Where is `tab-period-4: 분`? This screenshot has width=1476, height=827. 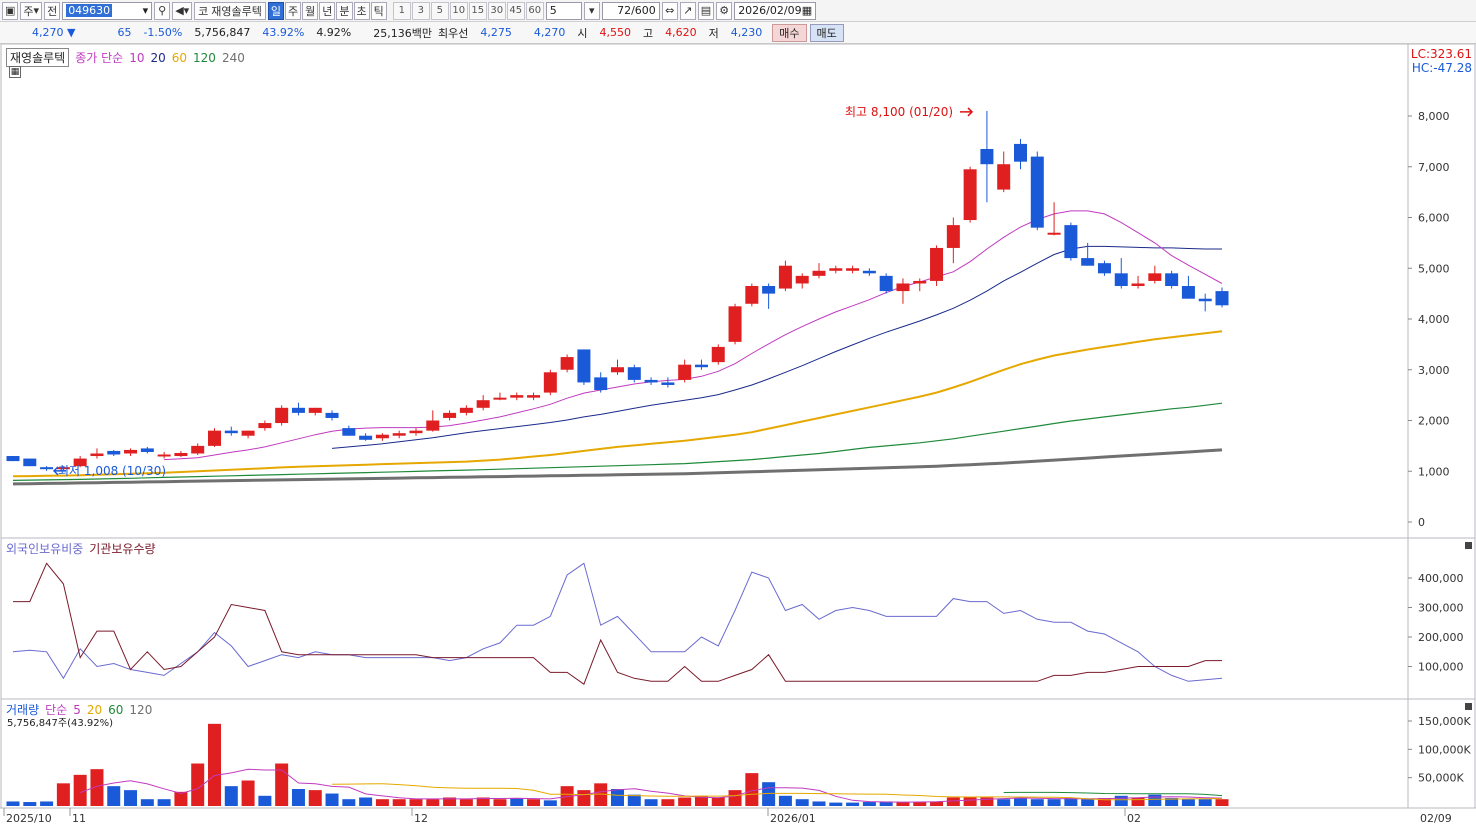 tab-period-4: 분 is located at coordinates (344, 10).